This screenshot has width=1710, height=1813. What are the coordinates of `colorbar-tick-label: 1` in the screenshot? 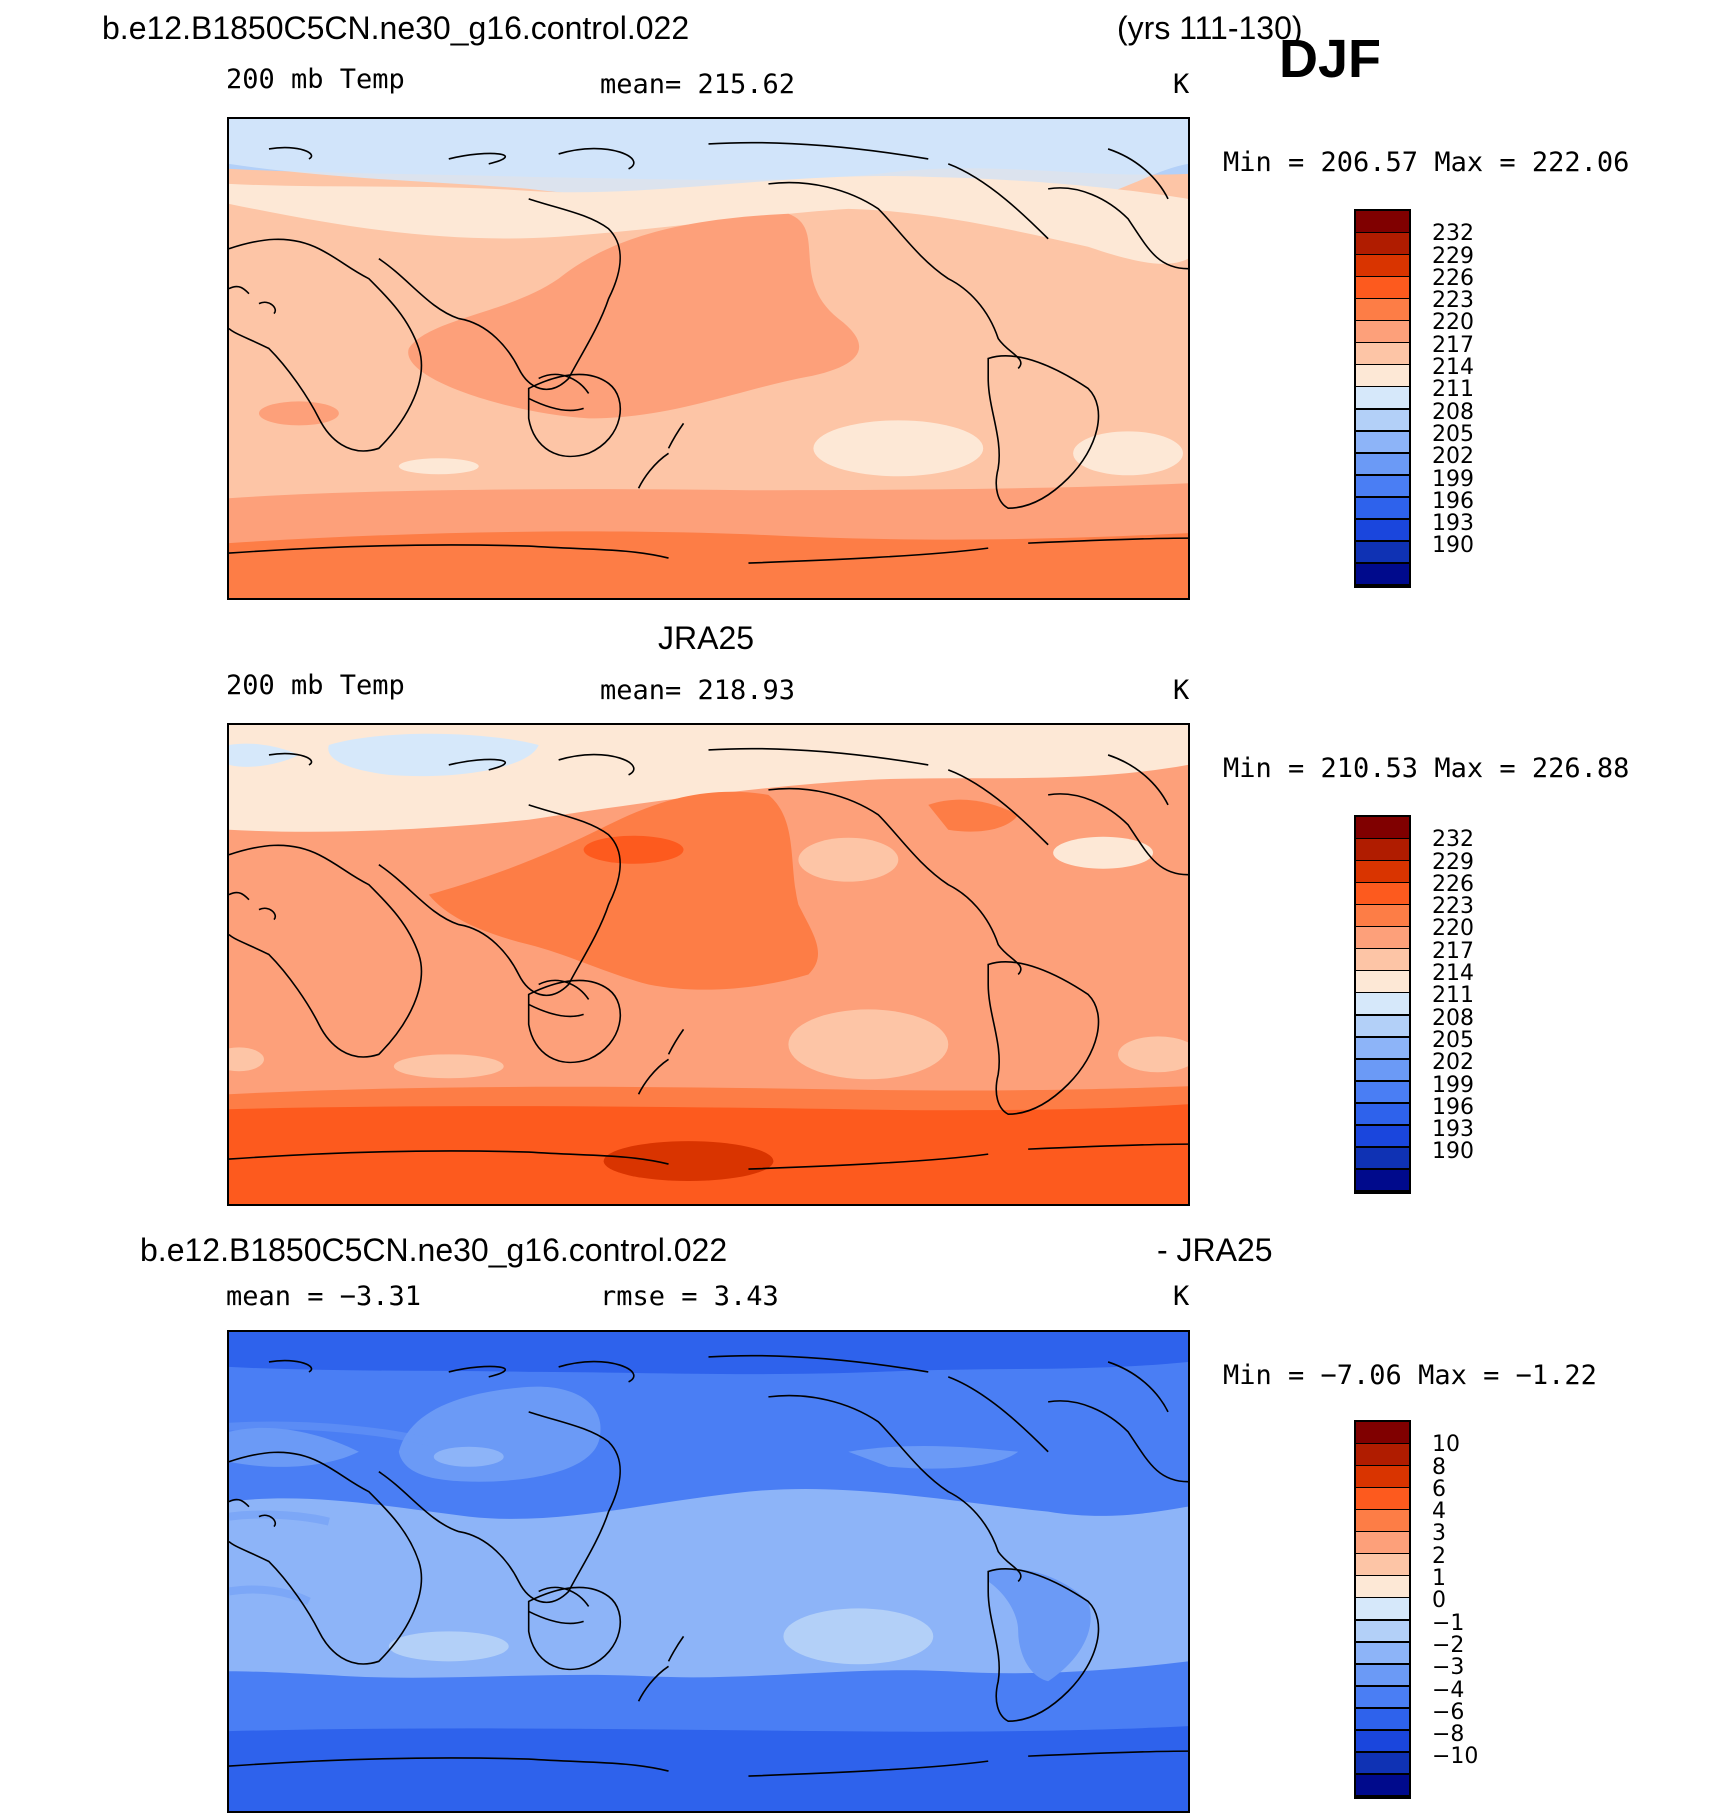 It's located at (1439, 1579).